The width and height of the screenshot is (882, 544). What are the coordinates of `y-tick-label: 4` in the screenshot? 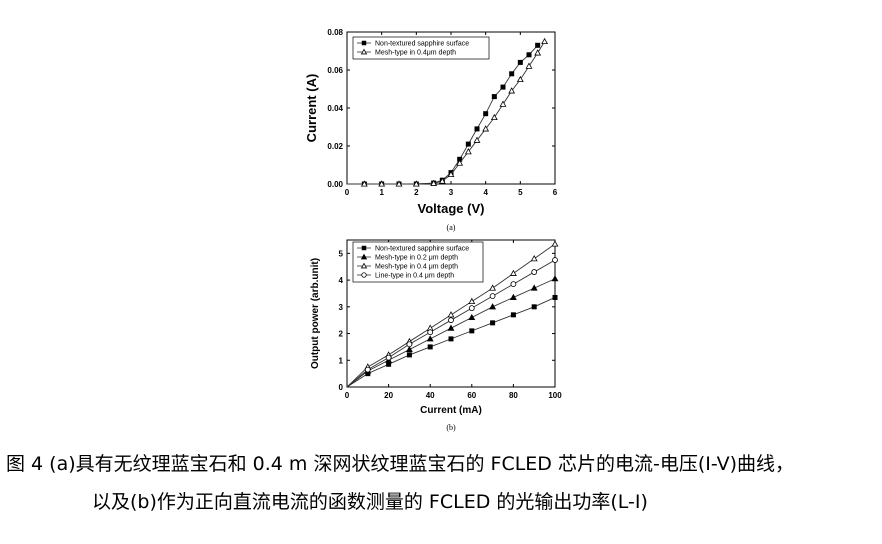 It's located at (341, 280).